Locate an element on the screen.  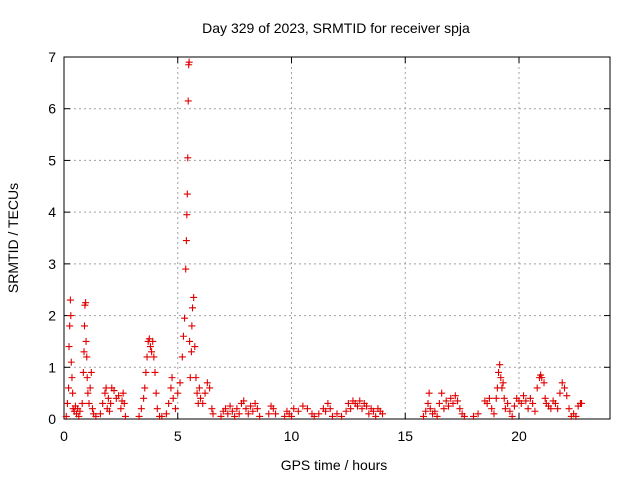
y-tick-label: 0 is located at coordinates (52, 419).